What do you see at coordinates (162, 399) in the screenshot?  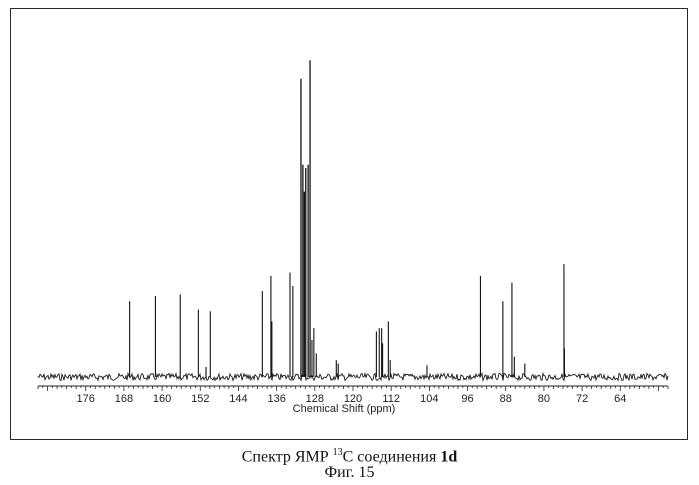 I see `x-tick-label: 160` at bounding box center [162, 399].